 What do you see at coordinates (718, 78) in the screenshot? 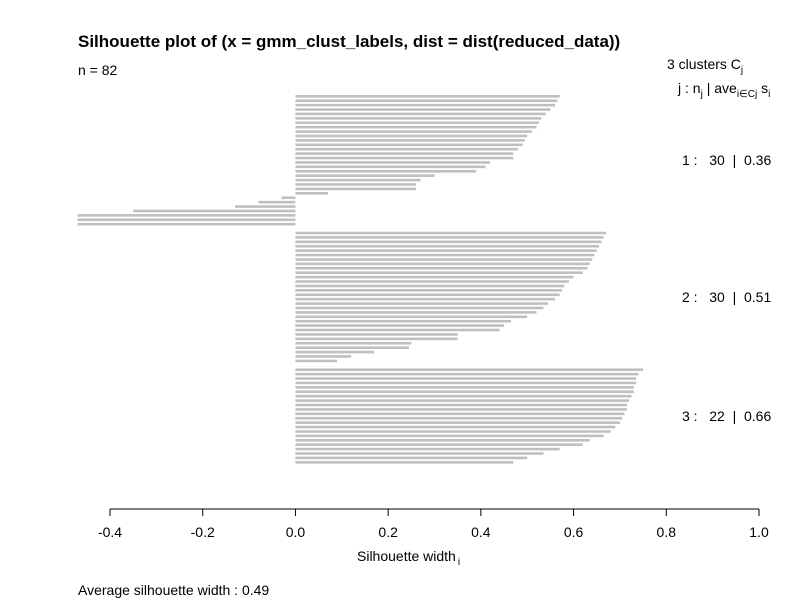
I see `legend-header: 3 clusters Cj j : nj | avei∈Cj si` at bounding box center [718, 78].